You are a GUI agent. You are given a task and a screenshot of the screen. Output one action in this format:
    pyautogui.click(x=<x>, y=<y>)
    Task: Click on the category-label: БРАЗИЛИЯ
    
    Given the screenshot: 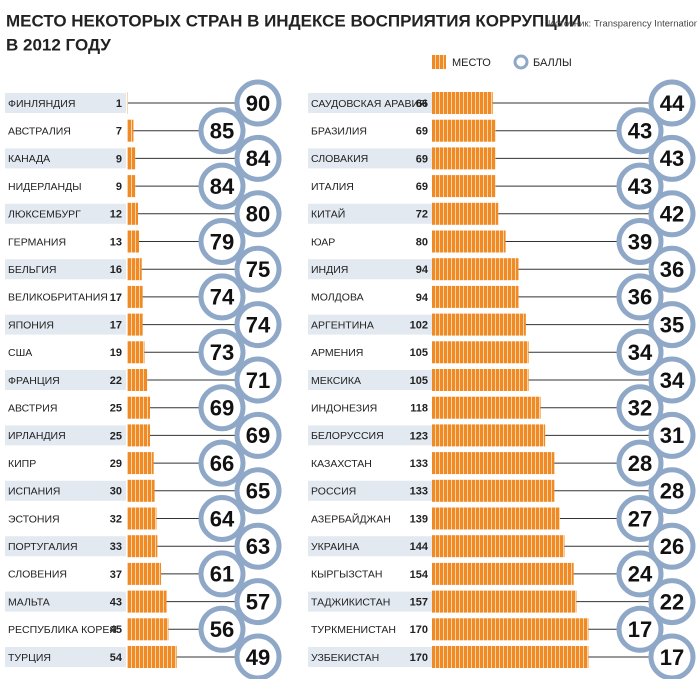 What is the action you would take?
    pyautogui.click(x=339, y=131)
    